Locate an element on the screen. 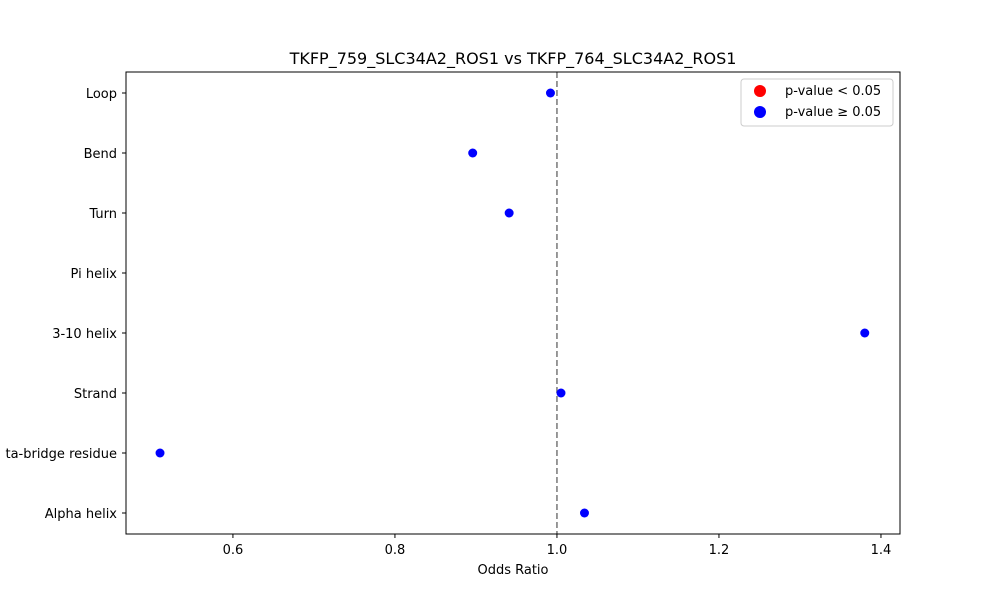 This screenshot has height=600, width=1000. y-tick-label: Alpha helix is located at coordinates (81, 514).